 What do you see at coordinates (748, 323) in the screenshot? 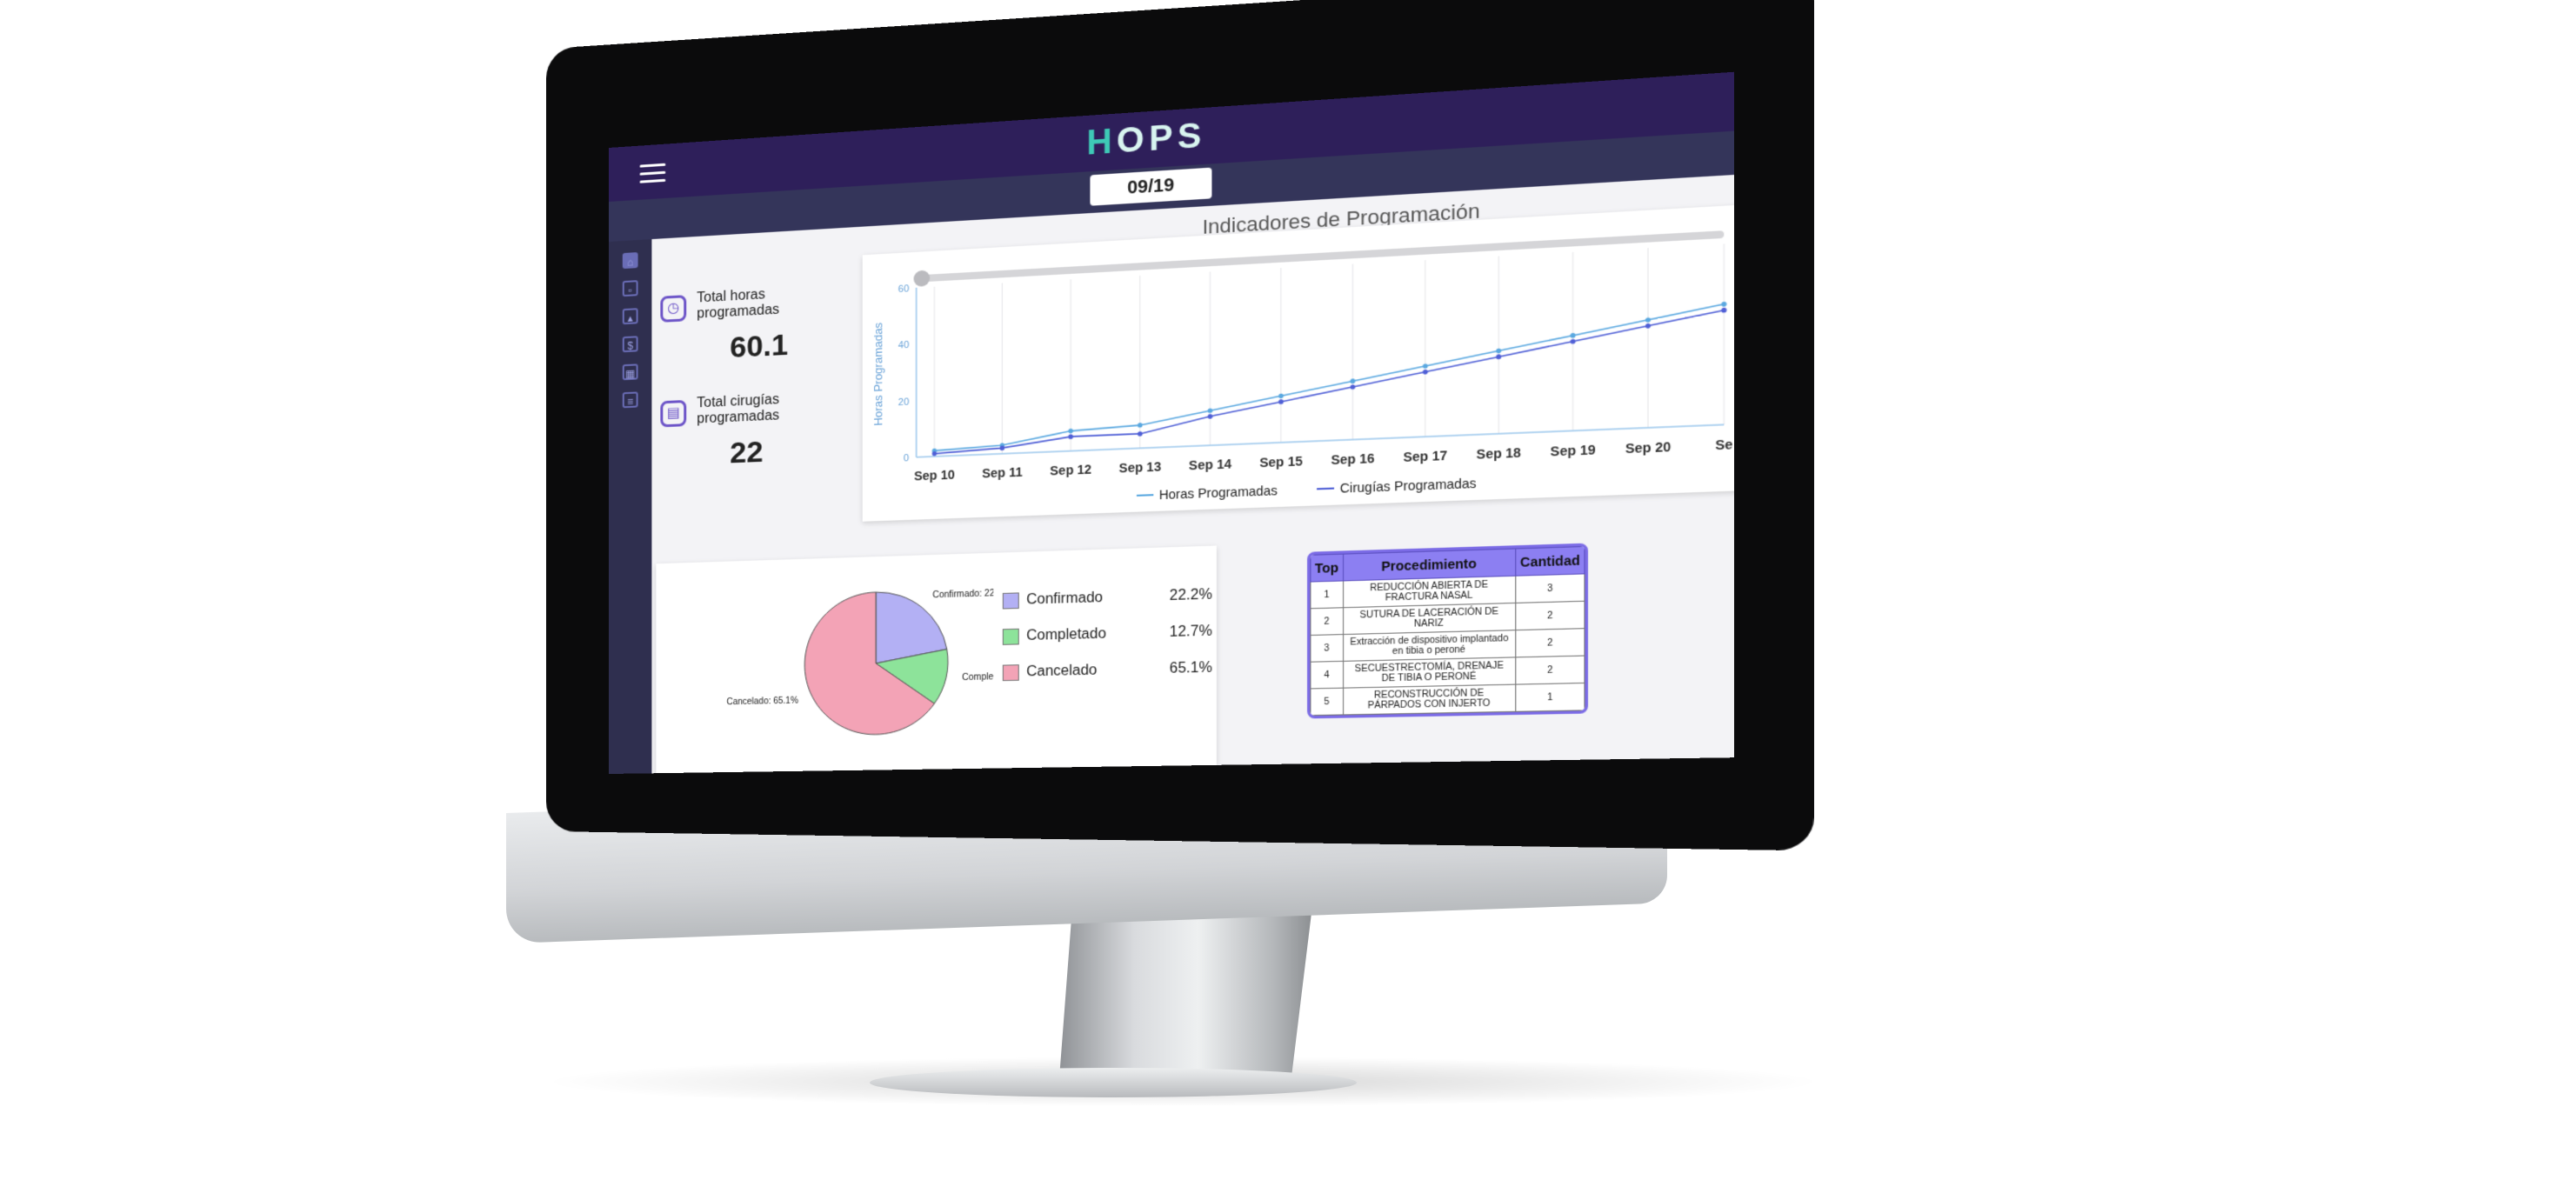
I see `kpi-total-hours: ◷ Total horas programadas 60.1` at bounding box center [748, 323].